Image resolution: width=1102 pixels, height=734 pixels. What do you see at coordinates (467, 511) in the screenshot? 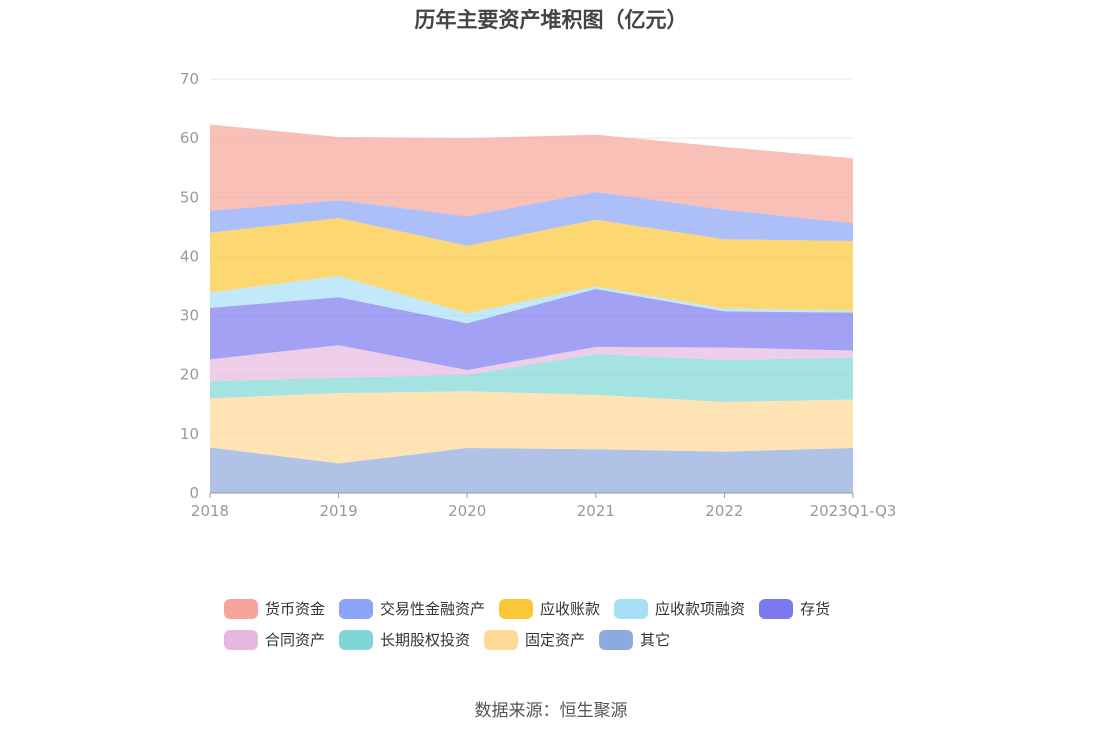
I see `x-tick-label: 2020` at bounding box center [467, 511].